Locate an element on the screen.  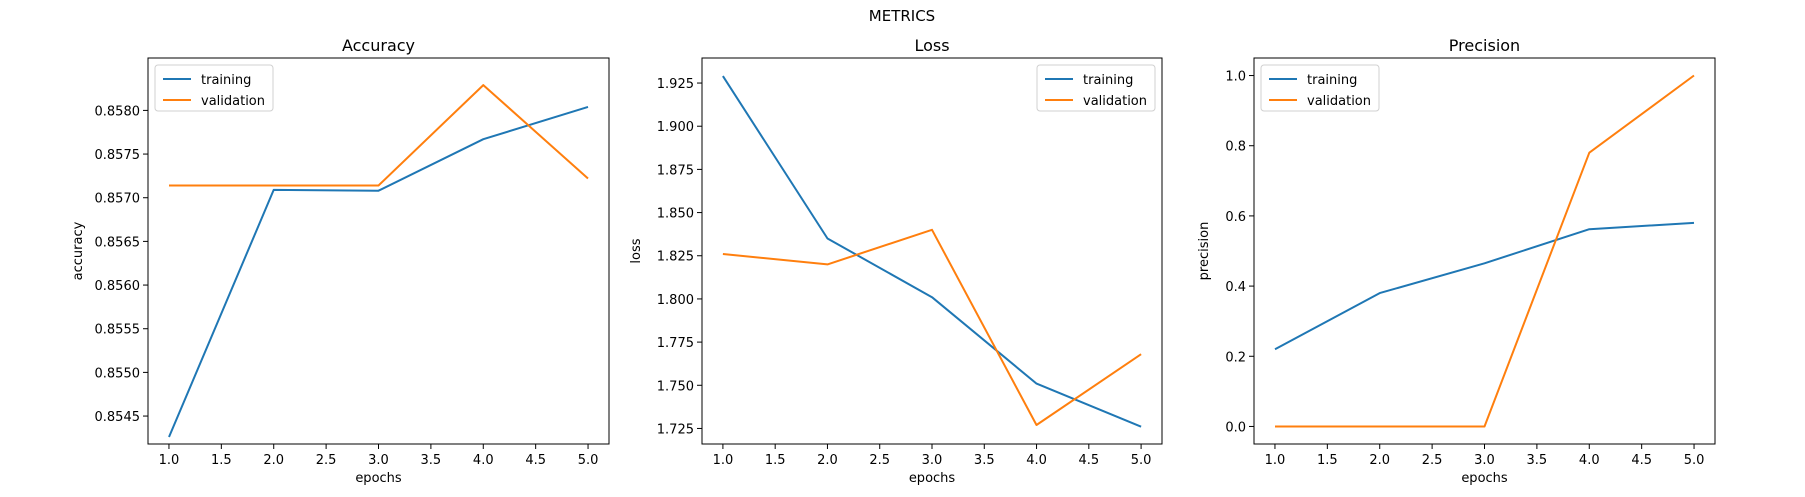
y-tick-label: 1.0 is located at coordinates (1235, 77).